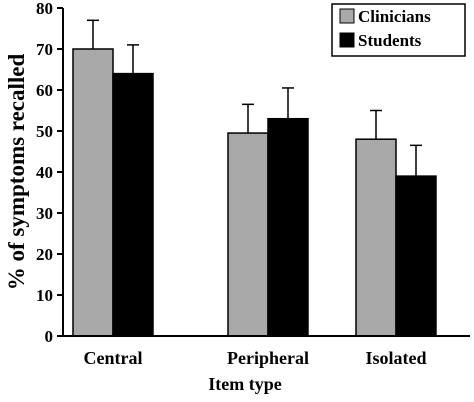  Describe the element at coordinates (93, 192) in the screenshot. I see `bar-clinicians-central` at that location.